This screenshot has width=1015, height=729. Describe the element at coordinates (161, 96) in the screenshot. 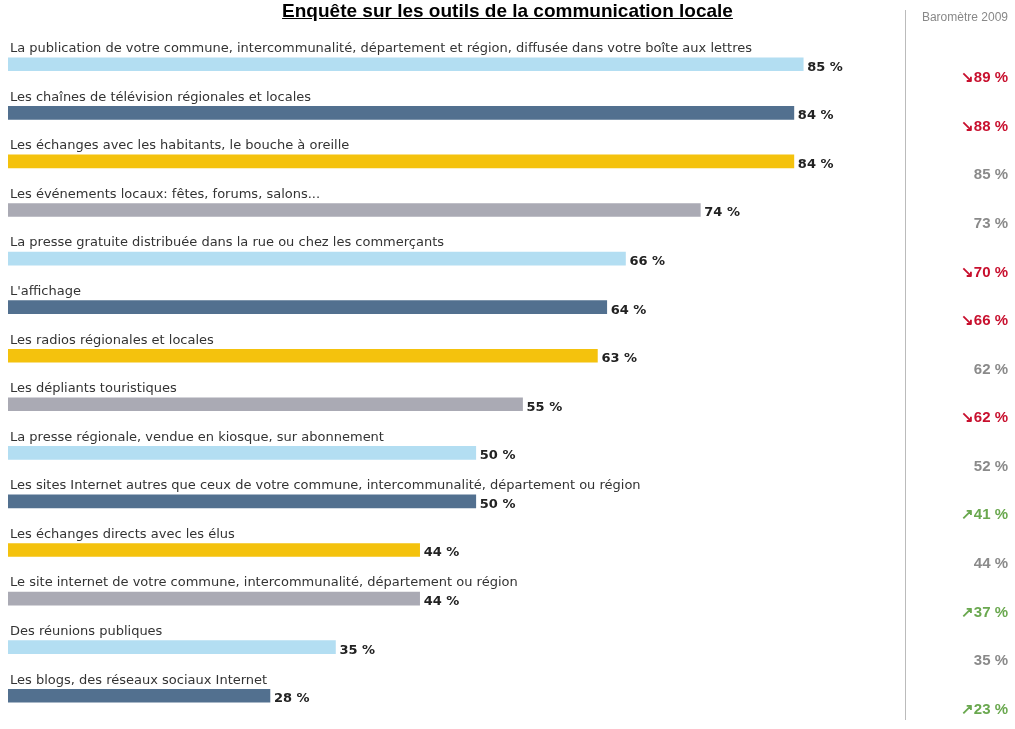

I see `category-label: Les chaînes de télévision régionales et locales` at that location.